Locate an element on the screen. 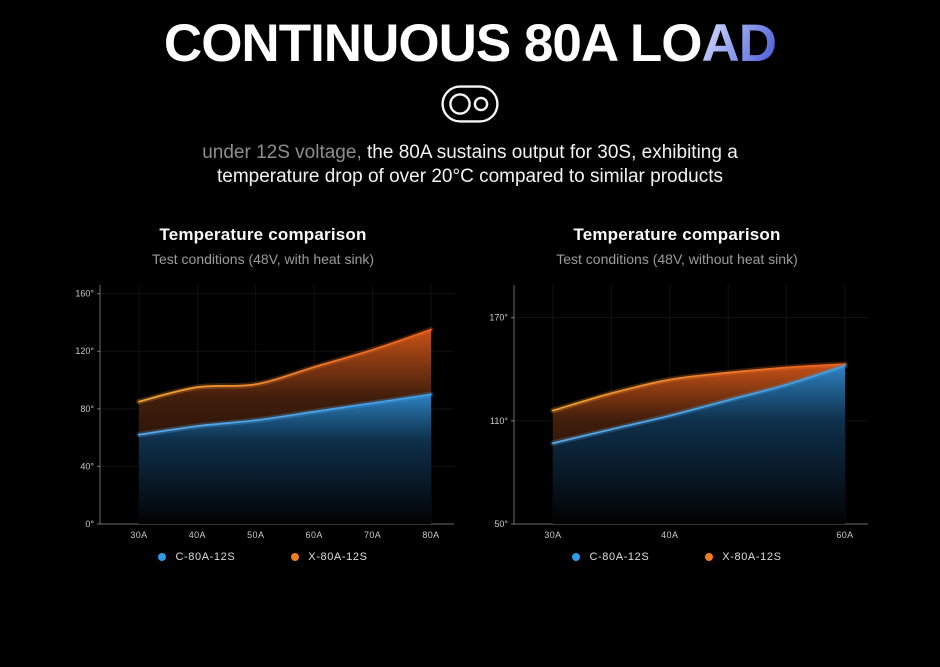 This screenshot has height=667, width=940. svg-text: 0° is located at coordinates (89, 524).